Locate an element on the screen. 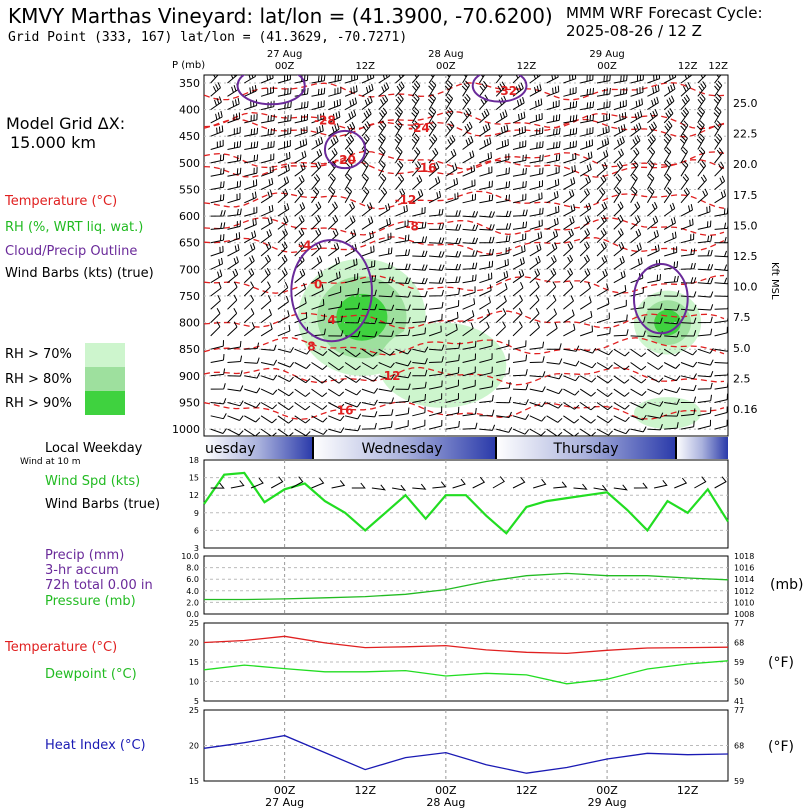 This screenshot has width=810, height=811. heat-index-right-tick-label: 59 is located at coordinates (739, 781).